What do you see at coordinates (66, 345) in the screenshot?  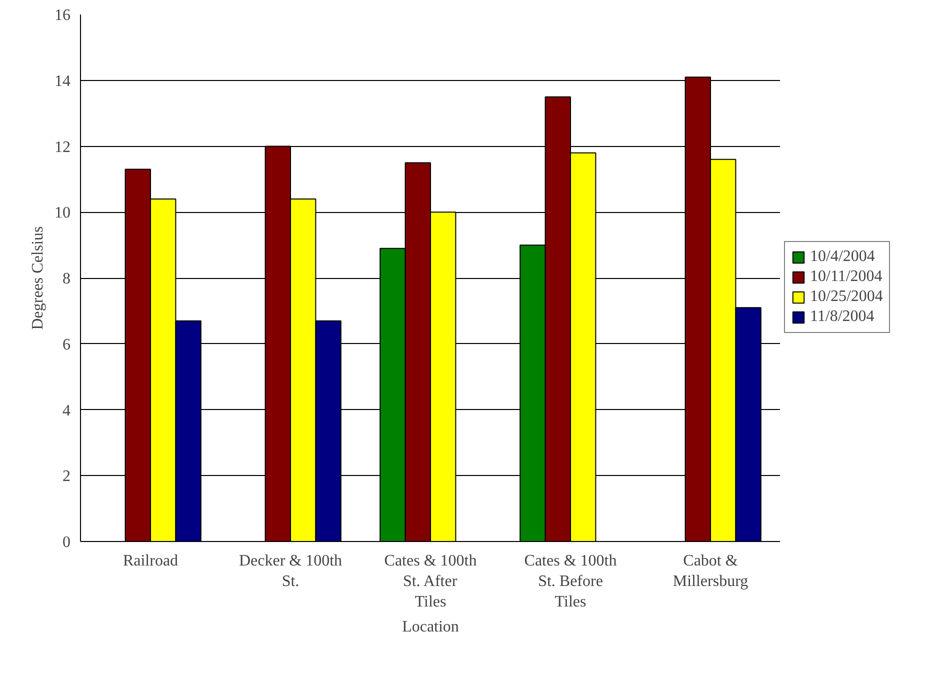 I see `y-tick-label: 6` at bounding box center [66, 345].